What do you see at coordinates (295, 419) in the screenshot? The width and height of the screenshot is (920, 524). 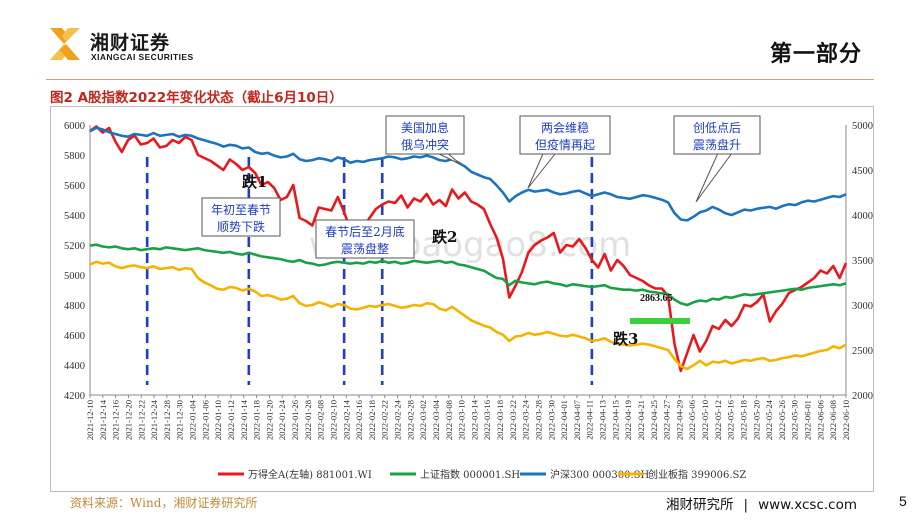 I see `x-tick-label: 2022-01-26` at bounding box center [295, 419].